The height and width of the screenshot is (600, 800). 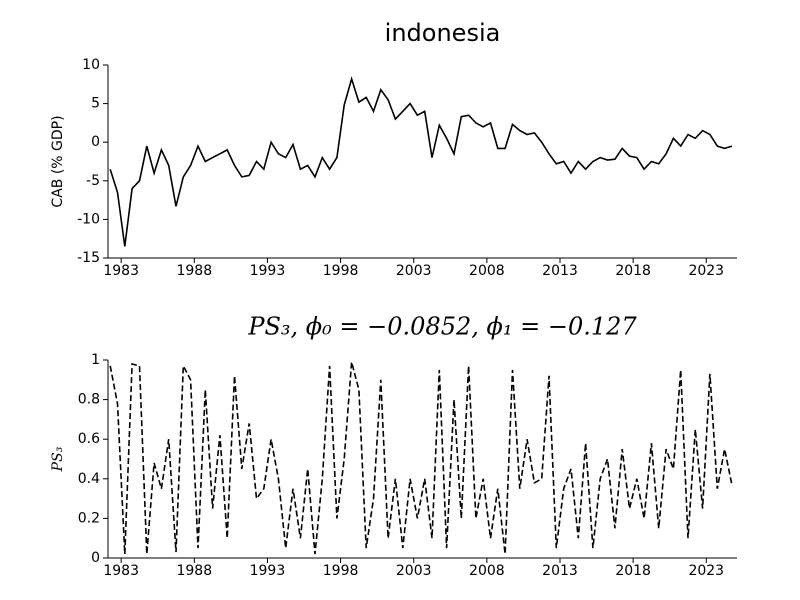 What do you see at coordinates (88, 219) in the screenshot?
I see `y-tick-label: -10` at bounding box center [88, 219].